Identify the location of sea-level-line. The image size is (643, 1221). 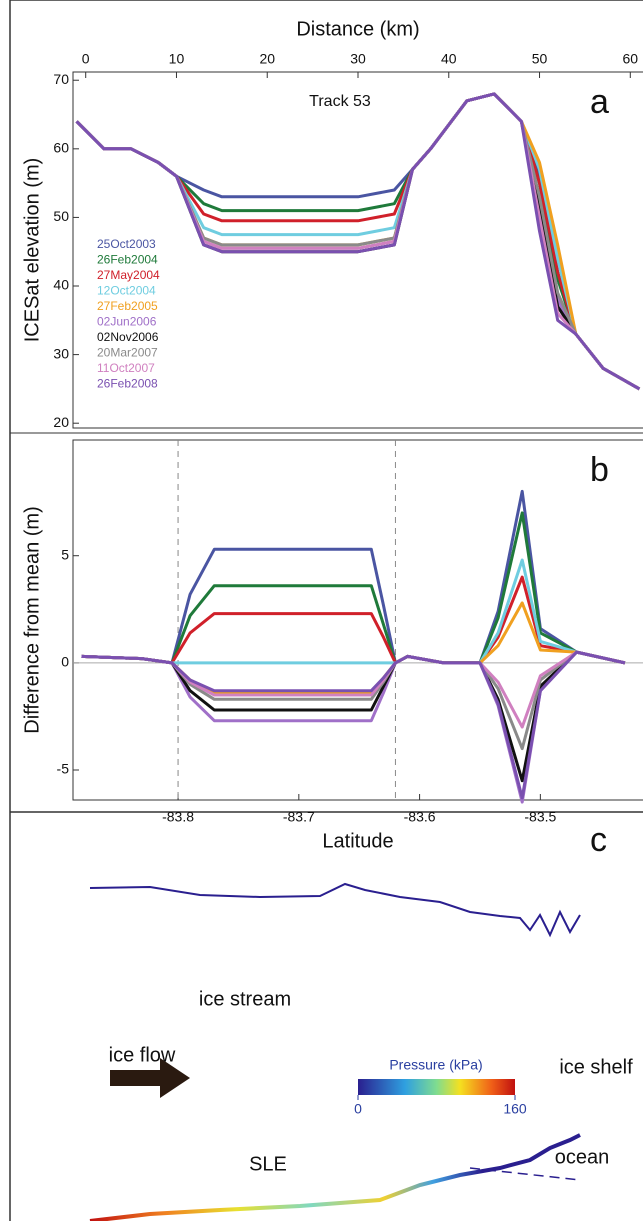
(525, 1174).